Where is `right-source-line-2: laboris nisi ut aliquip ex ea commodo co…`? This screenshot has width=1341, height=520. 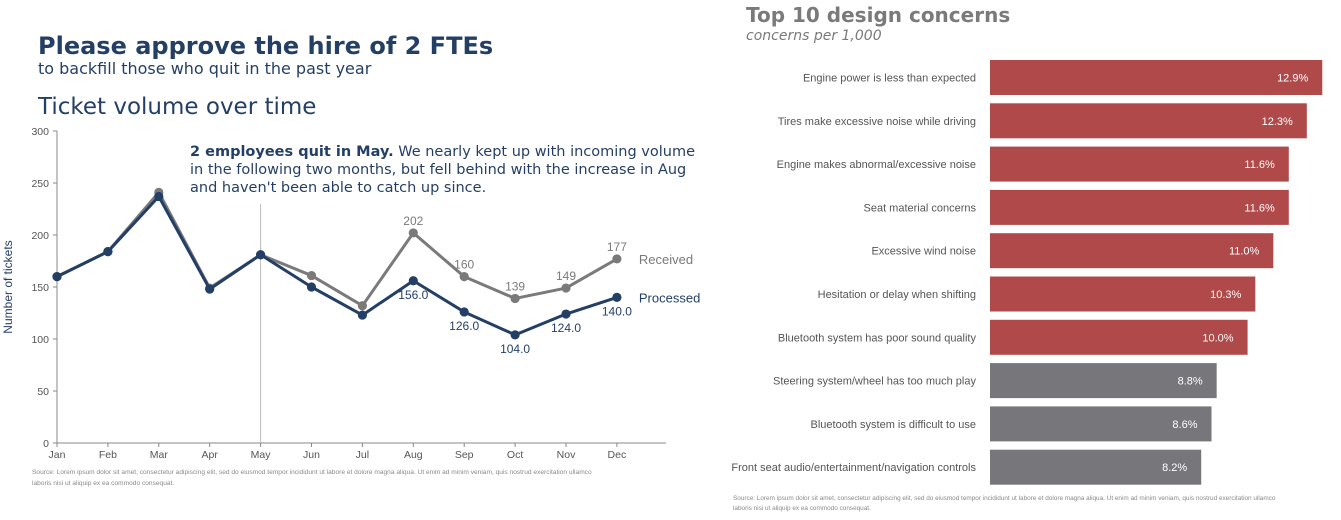
right-source-line-2: laboris nisi ut aliquip ex ea commodo co… is located at coordinates (802, 508).